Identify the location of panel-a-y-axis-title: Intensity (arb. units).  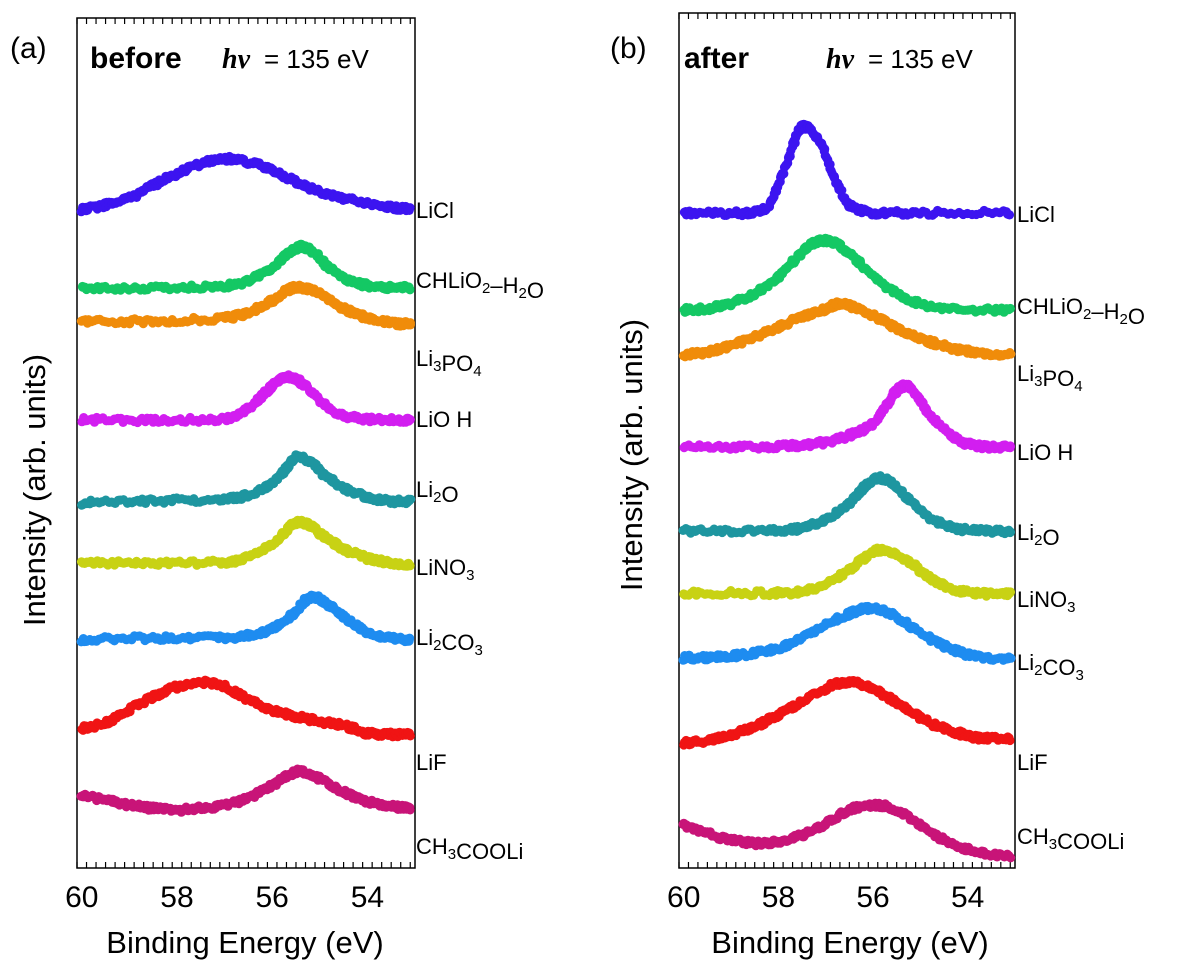
(34, 490).